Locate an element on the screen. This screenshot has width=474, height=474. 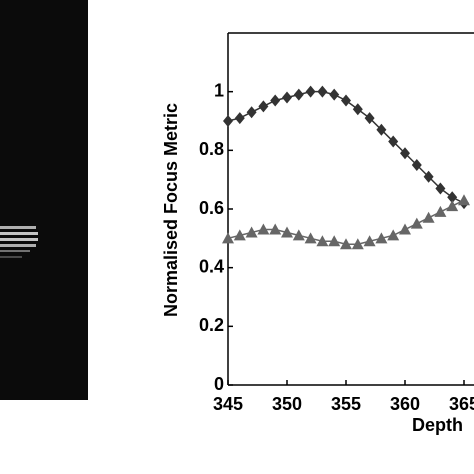
y-tick-label: 1 is located at coordinates (219, 90).